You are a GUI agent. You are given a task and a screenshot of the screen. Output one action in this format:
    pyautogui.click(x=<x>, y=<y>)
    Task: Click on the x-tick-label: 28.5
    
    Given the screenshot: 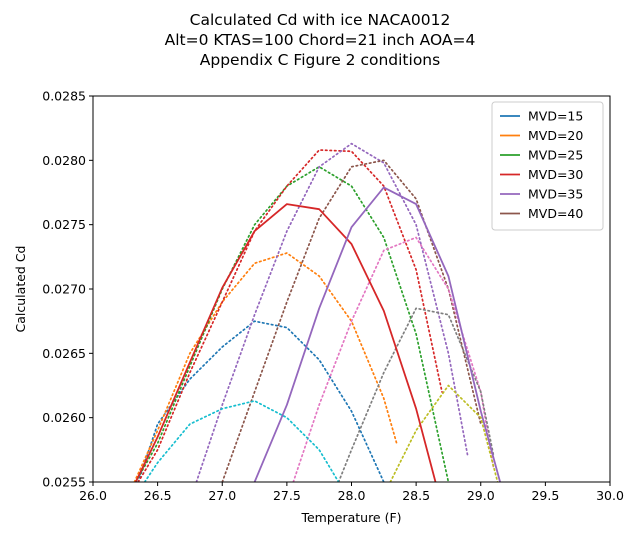 What is the action you would take?
    pyautogui.click(x=416, y=495)
    